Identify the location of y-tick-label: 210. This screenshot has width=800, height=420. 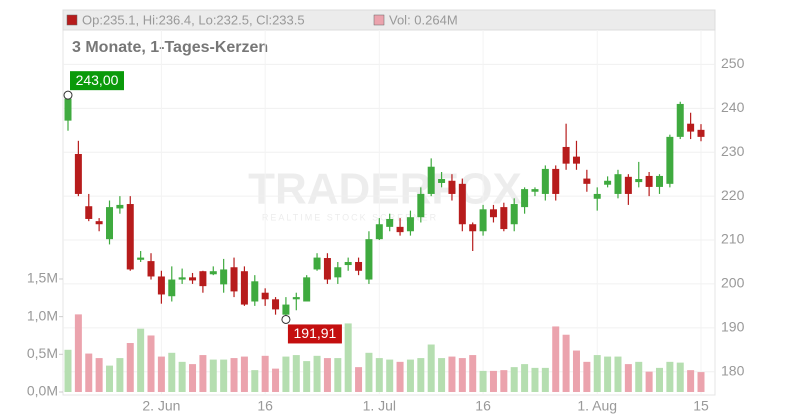
(733, 239).